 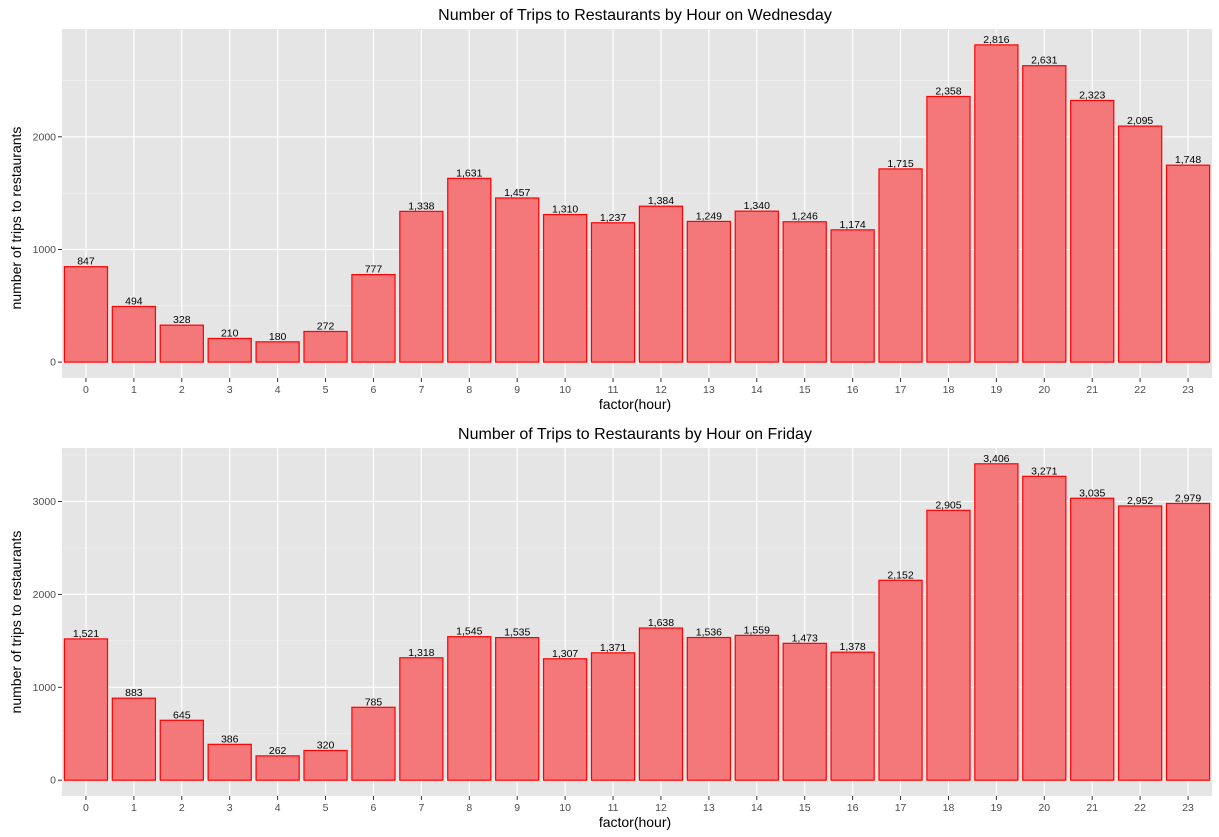 What do you see at coordinates (374, 270) in the screenshot?
I see `data-label: 777` at bounding box center [374, 270].